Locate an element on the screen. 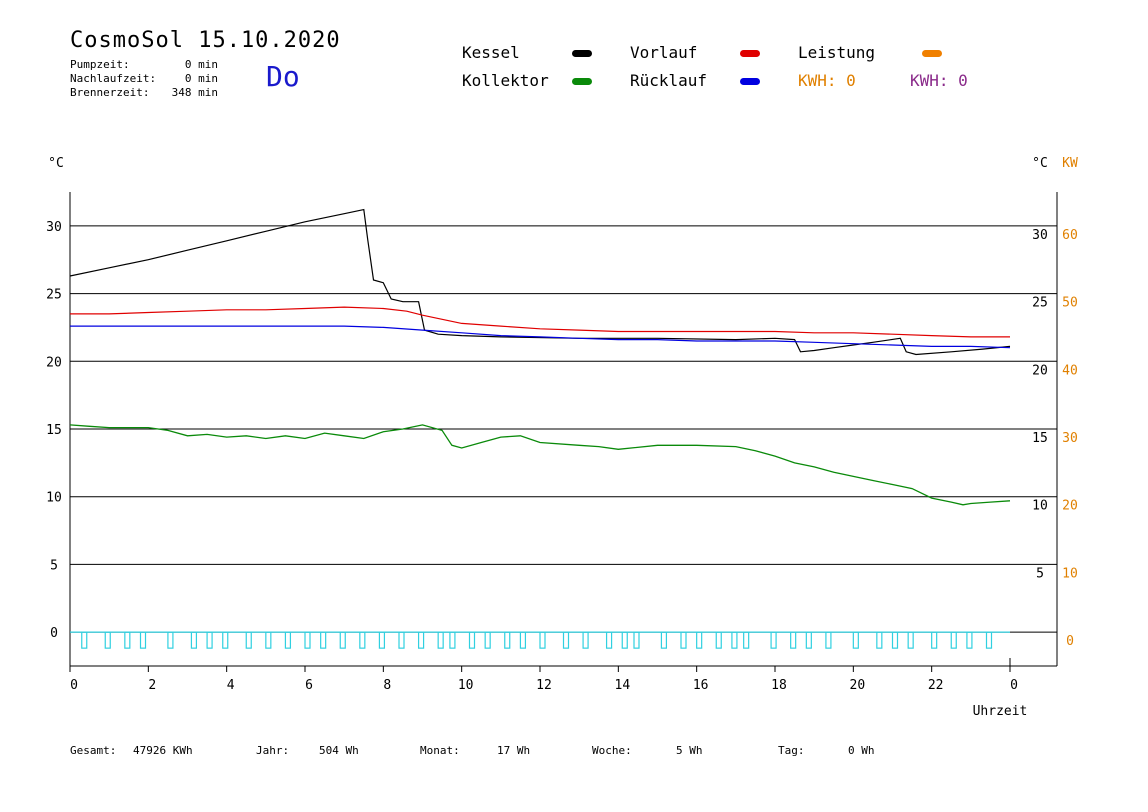 Image resolution: width=1148 pixels, height=812 pixels. series-line-vorlauf is located at coordinates (540, 322).